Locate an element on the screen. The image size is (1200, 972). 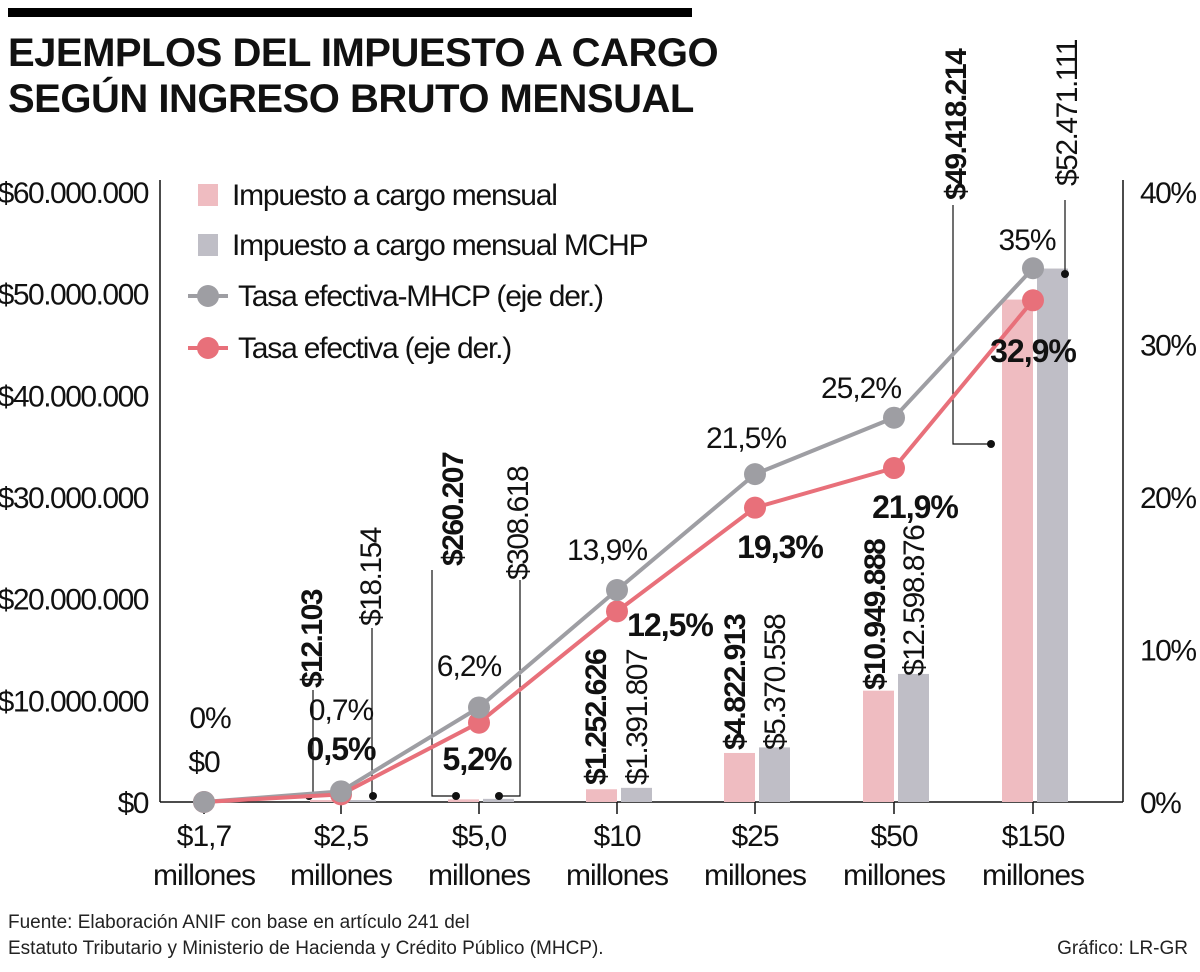
rate-label-mhcp-3: 13,9% is located at coordinates (607, 550).